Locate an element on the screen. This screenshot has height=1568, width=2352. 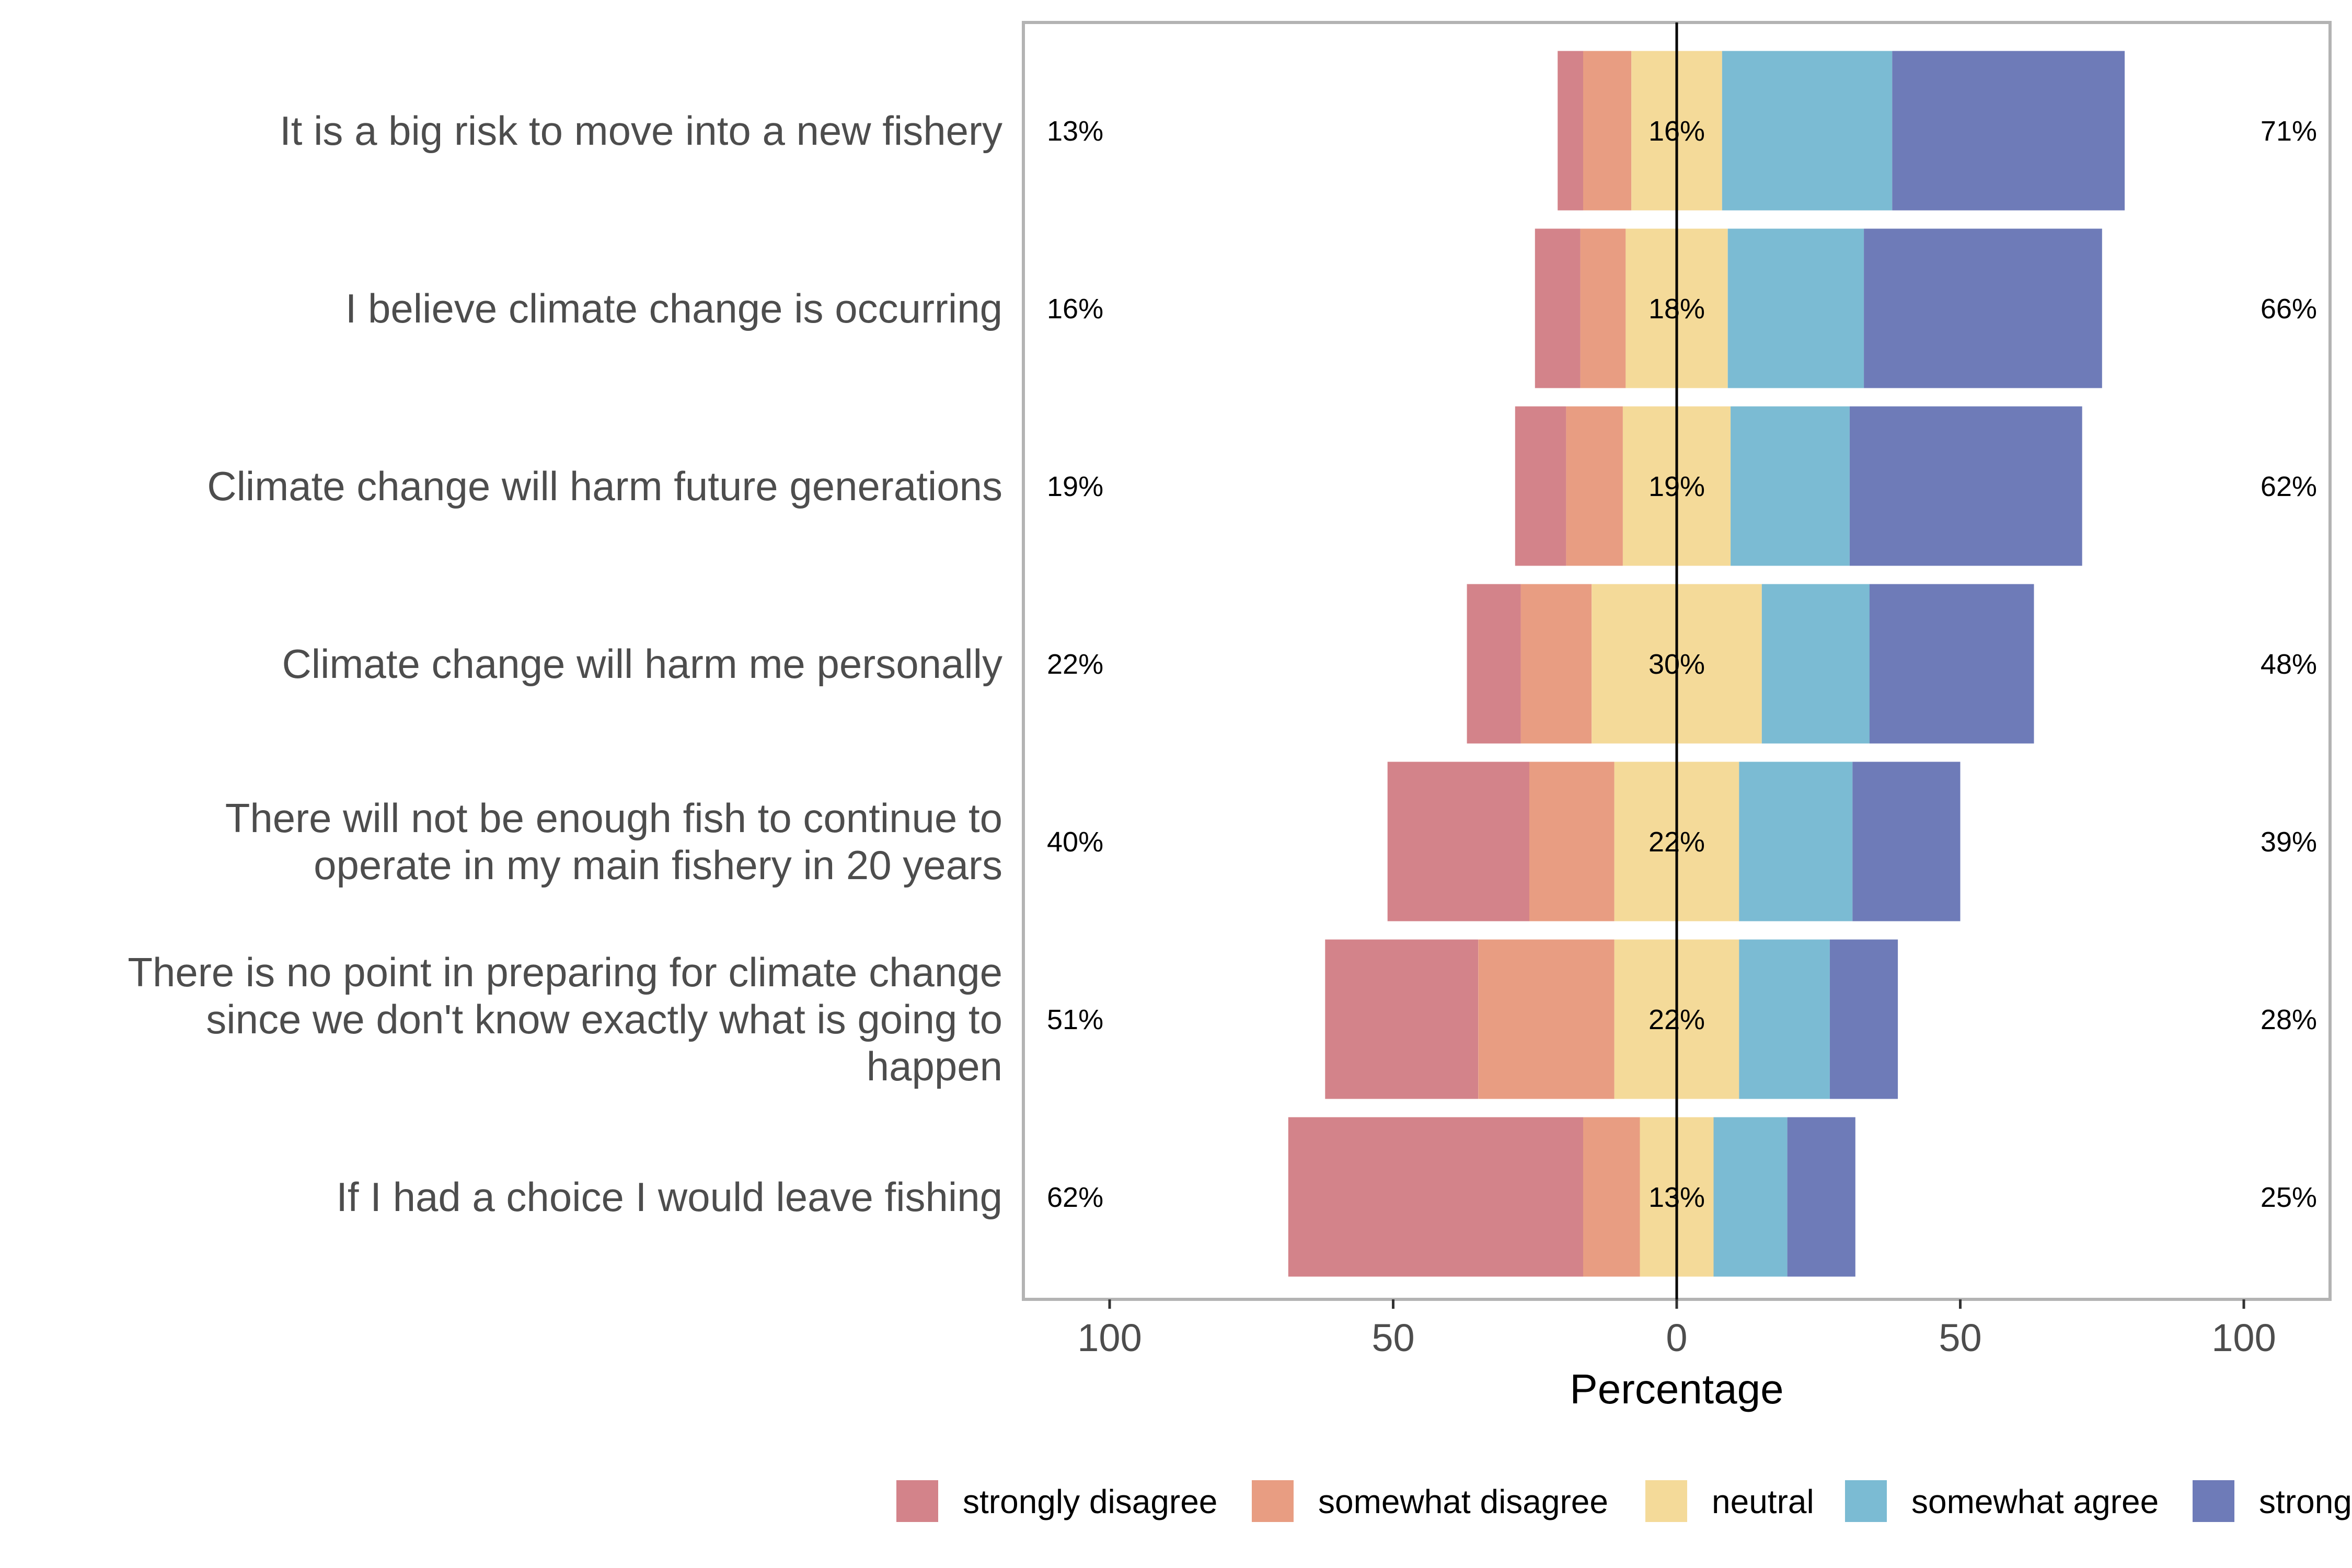
left-pct-label-row7: 62% is located at coordinates (1075, 1197).